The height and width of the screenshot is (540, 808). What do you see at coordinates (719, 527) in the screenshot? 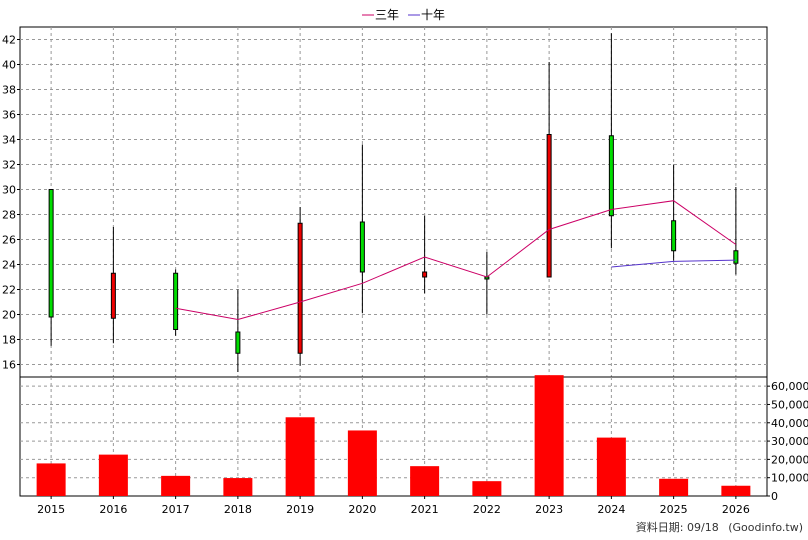
I see `footer-text: 資料日期: 09/18 (Goodinfo.tw)` at bounding box center [719, 527].